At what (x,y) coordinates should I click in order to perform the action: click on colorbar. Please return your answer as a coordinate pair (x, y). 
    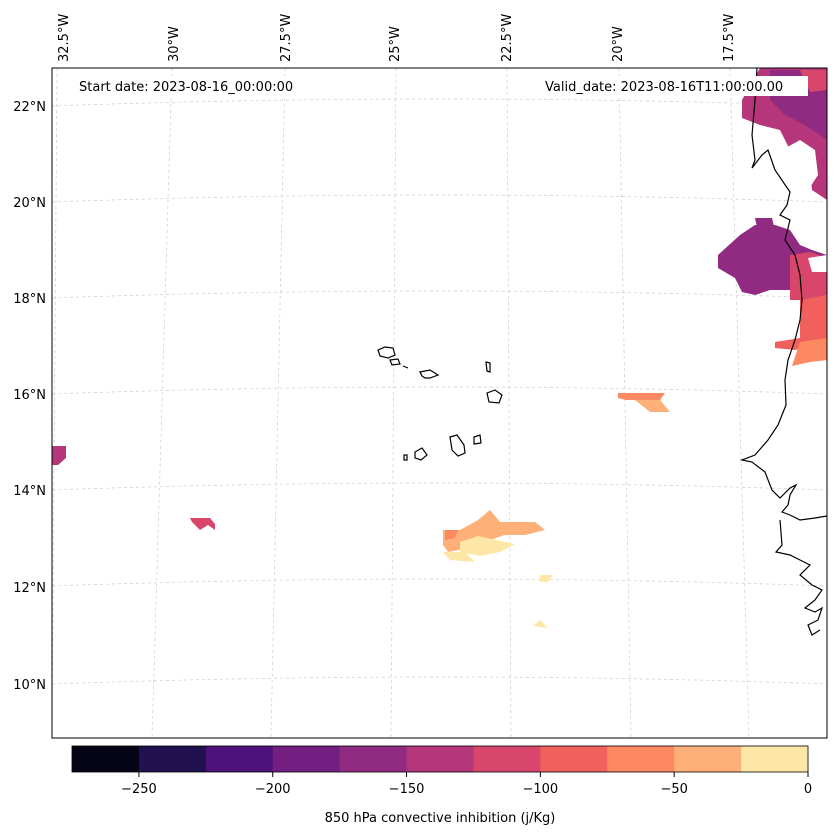
    Looking at the image, I should click on (440, 759).